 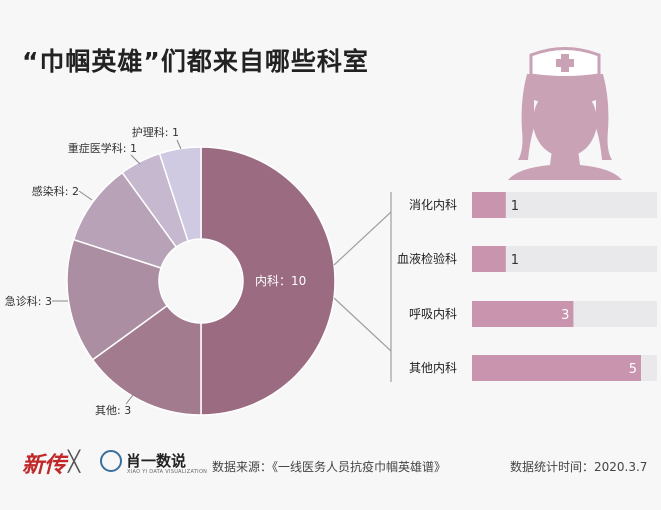 I want to click on bar-category-label-2: 呼吸内科, so click(x=433, y=314).